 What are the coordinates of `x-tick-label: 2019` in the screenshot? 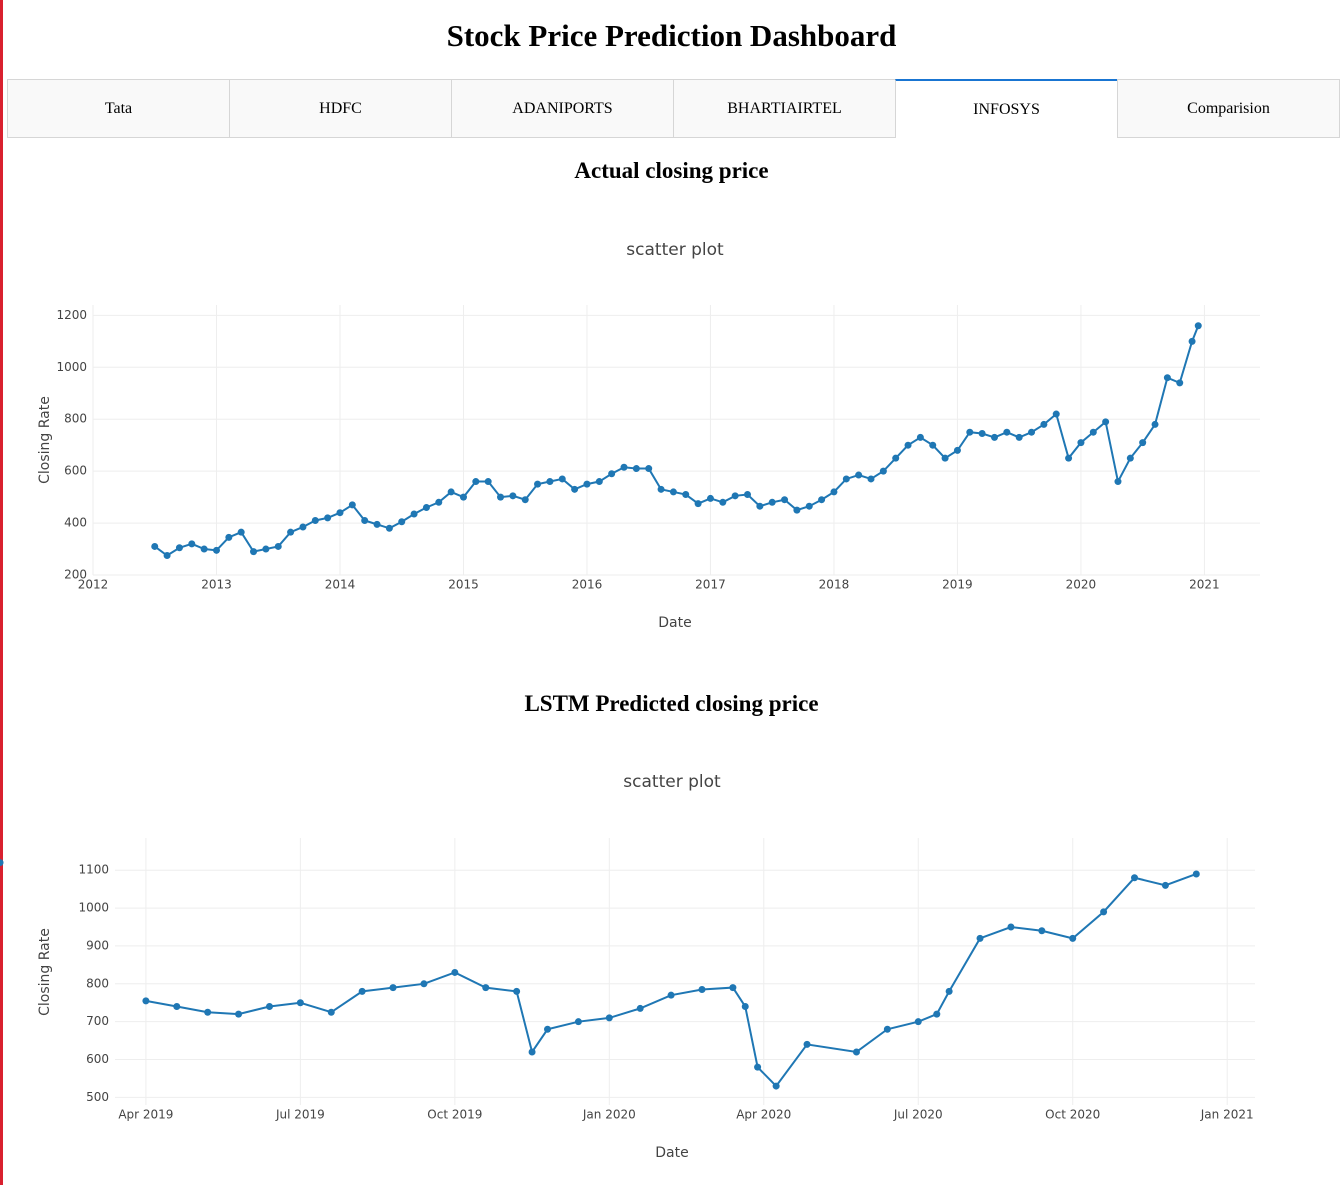 It's located at (957, 585).